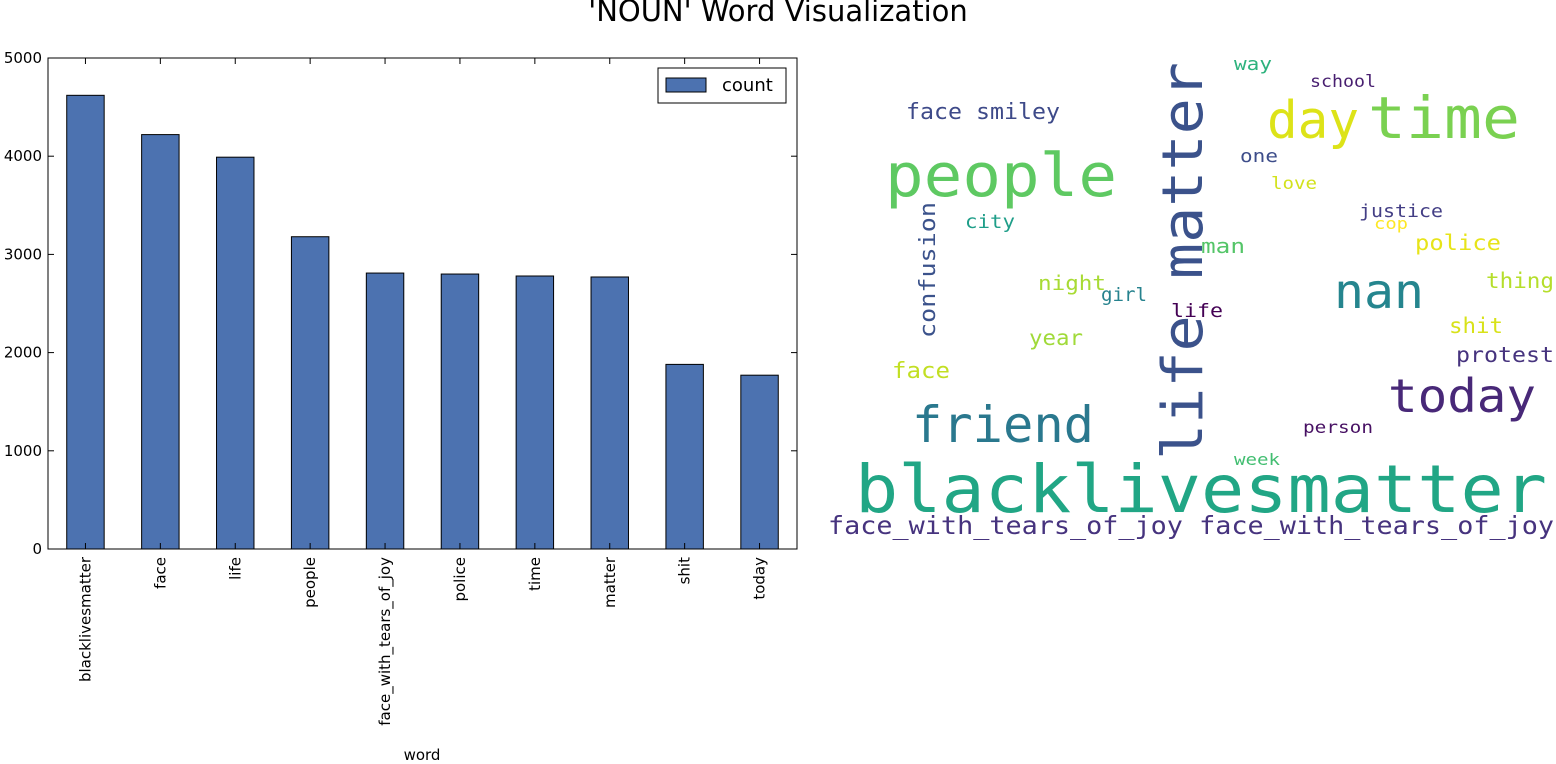  I want to click on cloud-word: face smiley, so click(983, 112).